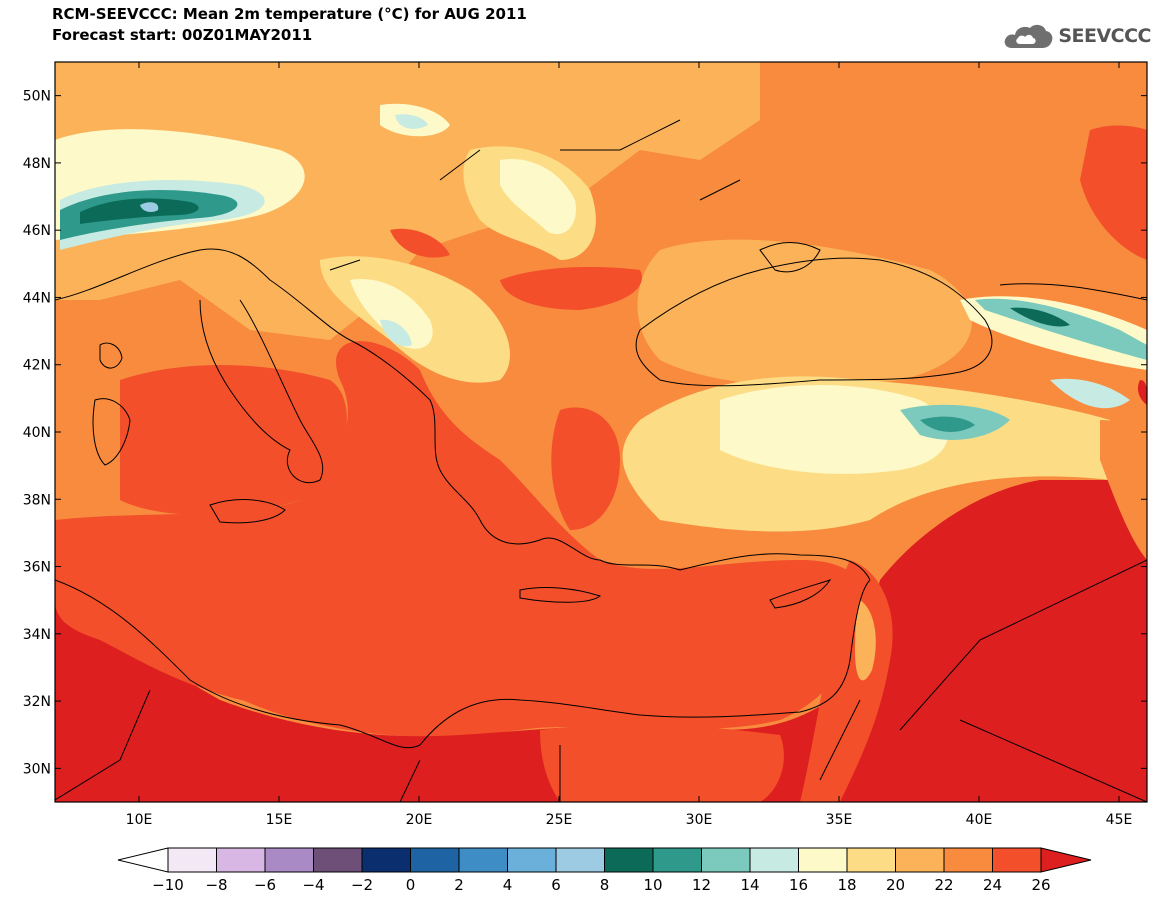 Image resolution: width=1165 pixels, height=907 pixels. What do you see at coordinates (168, 885) in the screenshot?
I see `colorbar-label: −10` at bounding box center [168, 885].